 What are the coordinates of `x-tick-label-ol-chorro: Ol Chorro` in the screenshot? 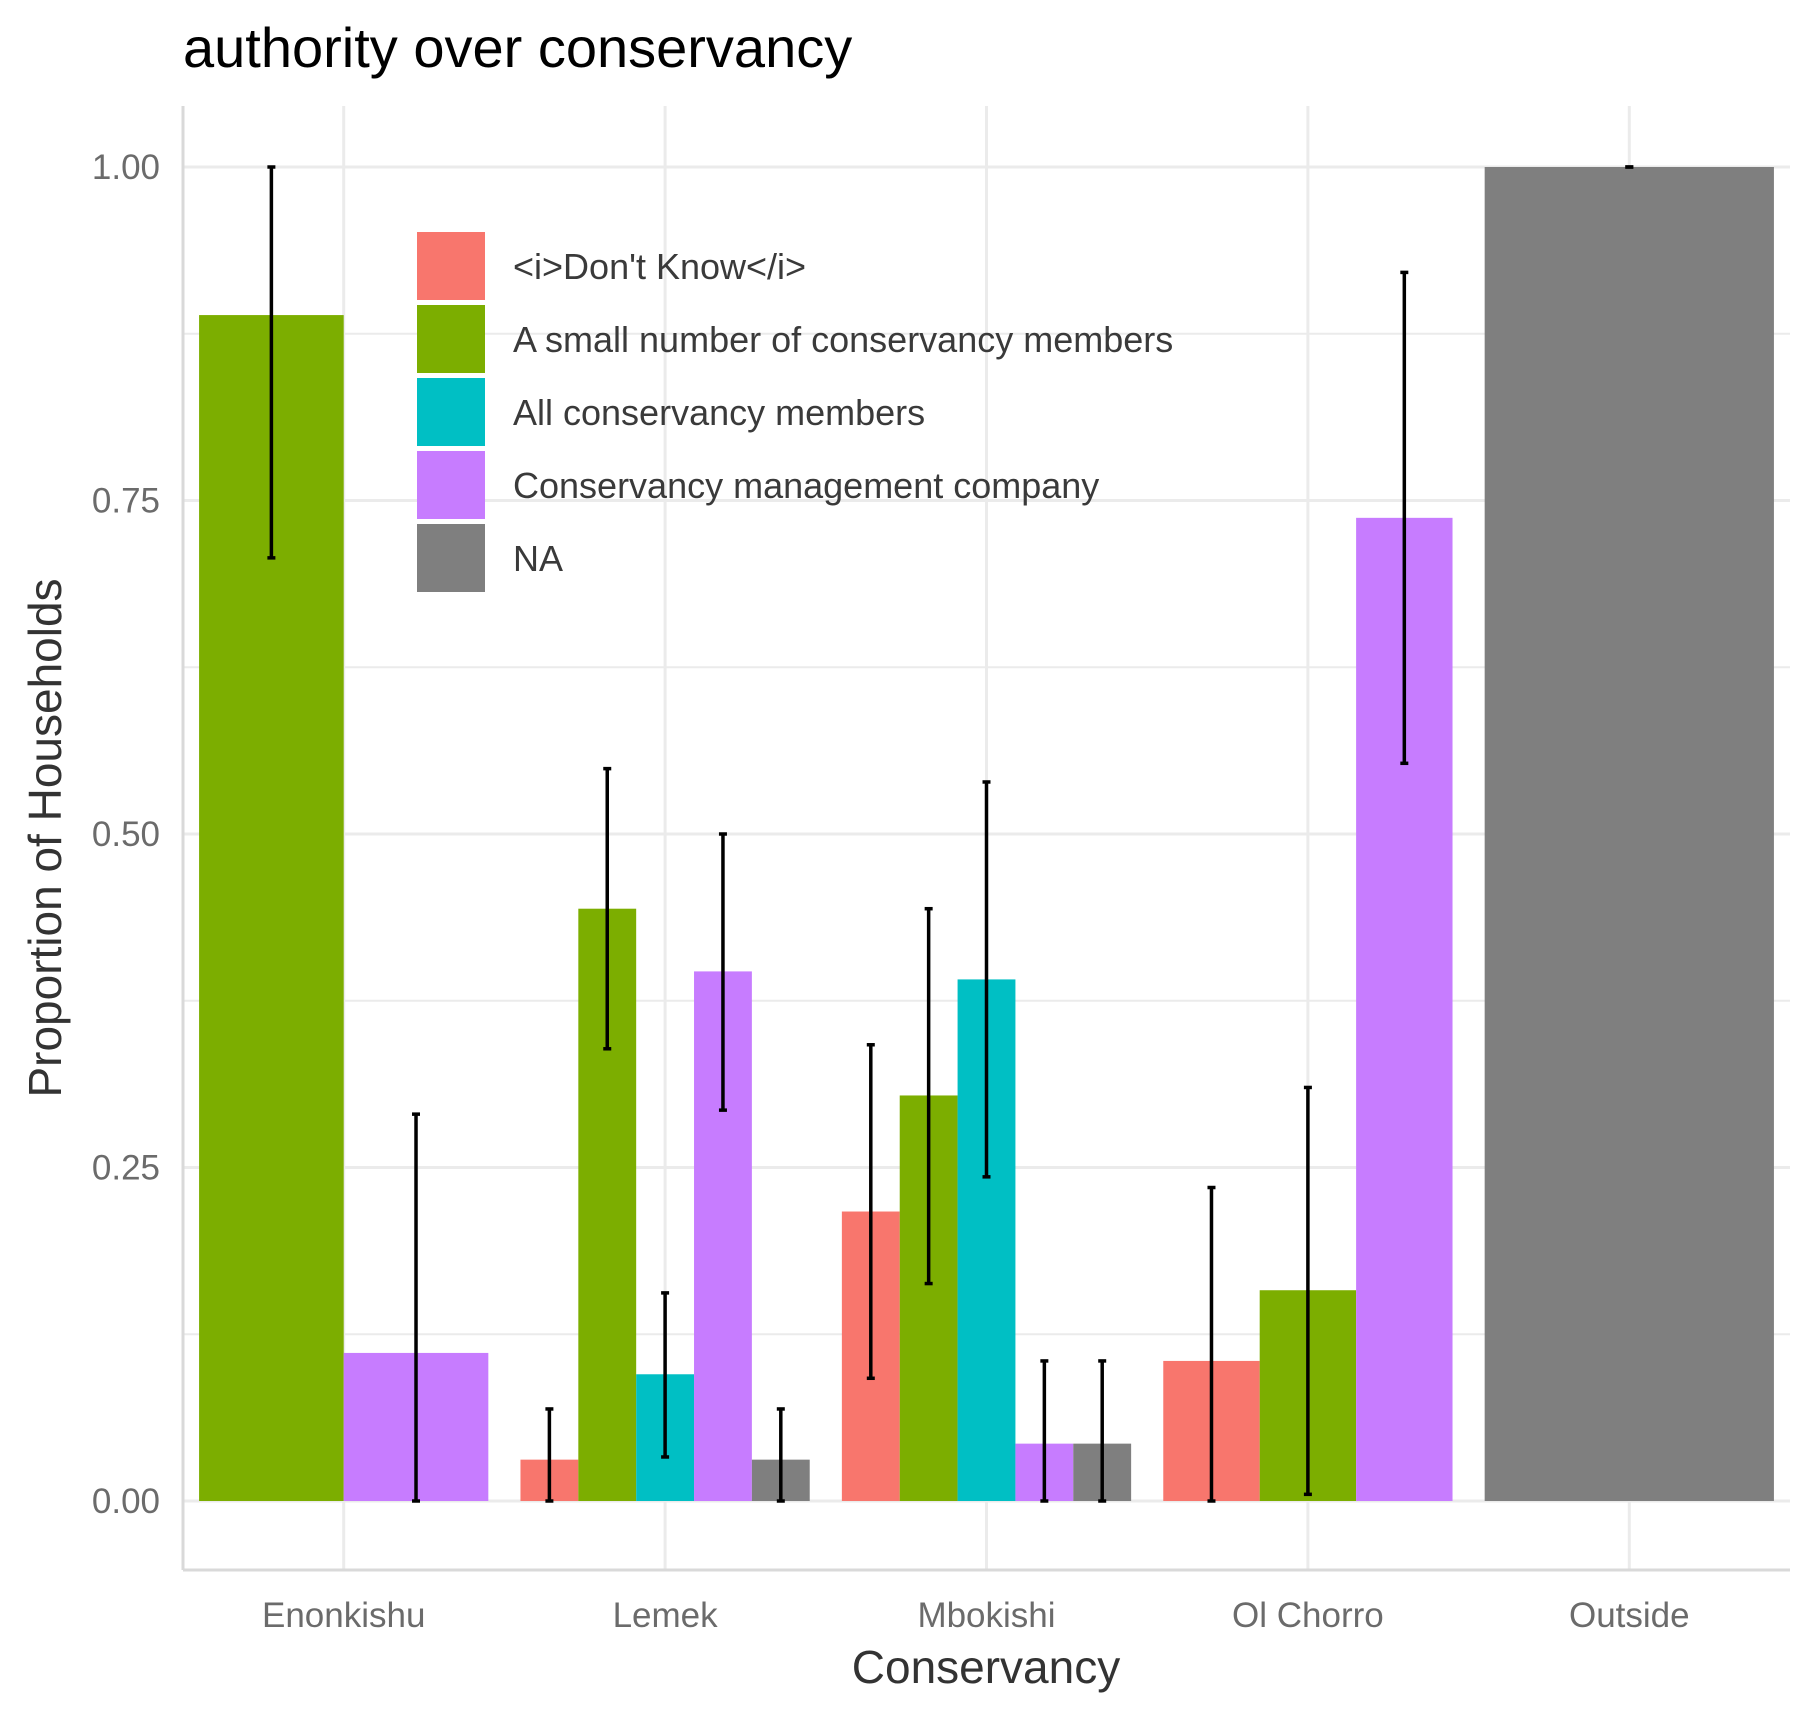 It's located at (1308, 1615).